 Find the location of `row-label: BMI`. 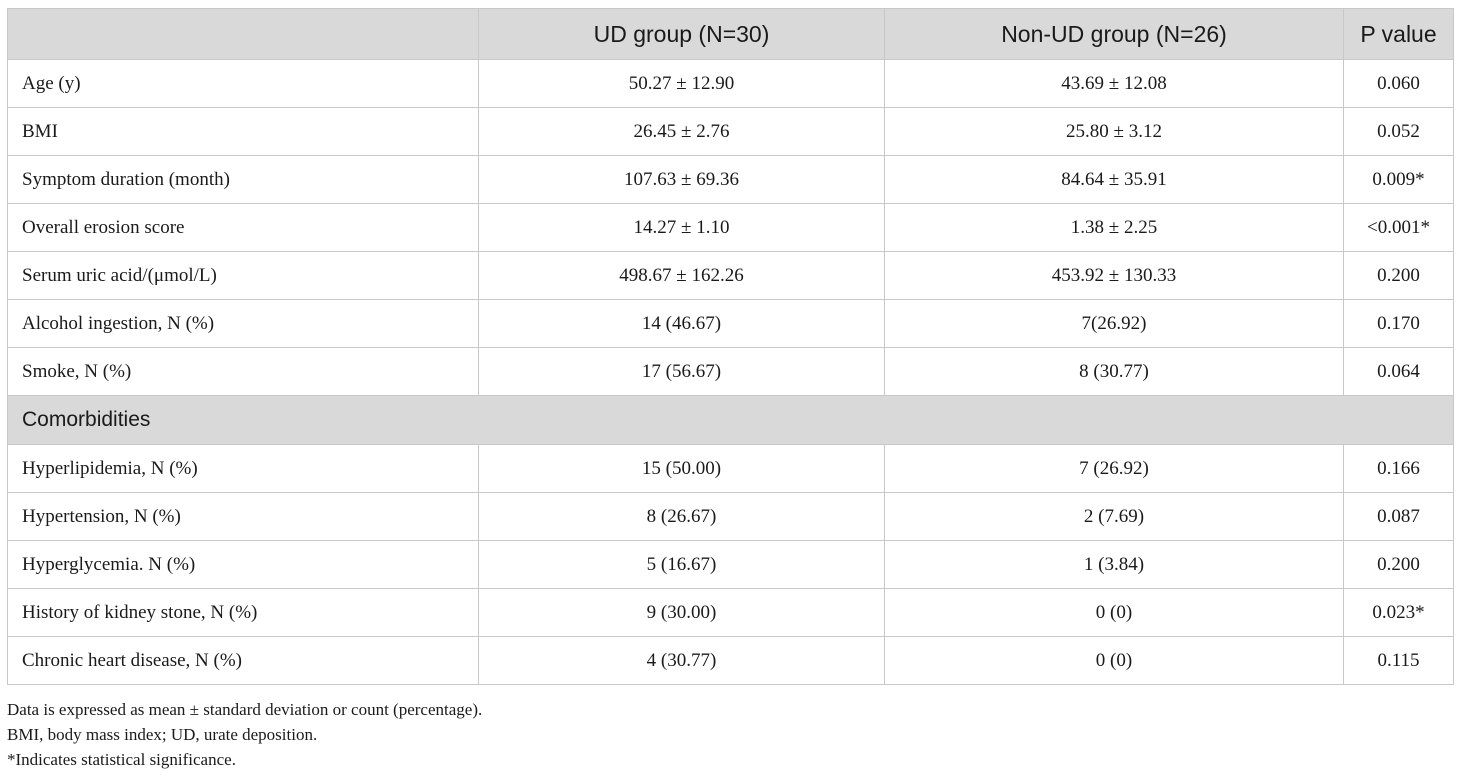

row-label: BMI is located at coordinates (243, 131).